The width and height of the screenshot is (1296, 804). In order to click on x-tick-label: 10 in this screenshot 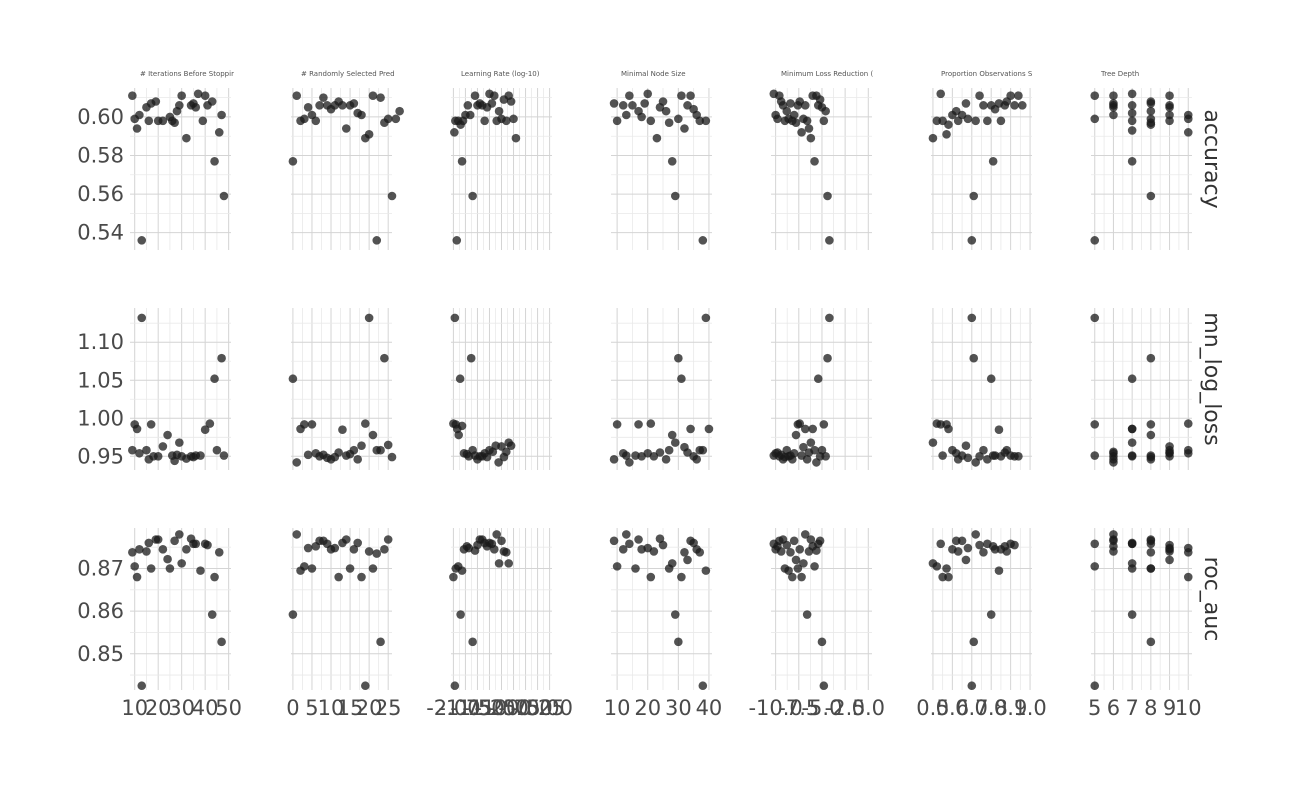, I will do `click(134, 708)`.